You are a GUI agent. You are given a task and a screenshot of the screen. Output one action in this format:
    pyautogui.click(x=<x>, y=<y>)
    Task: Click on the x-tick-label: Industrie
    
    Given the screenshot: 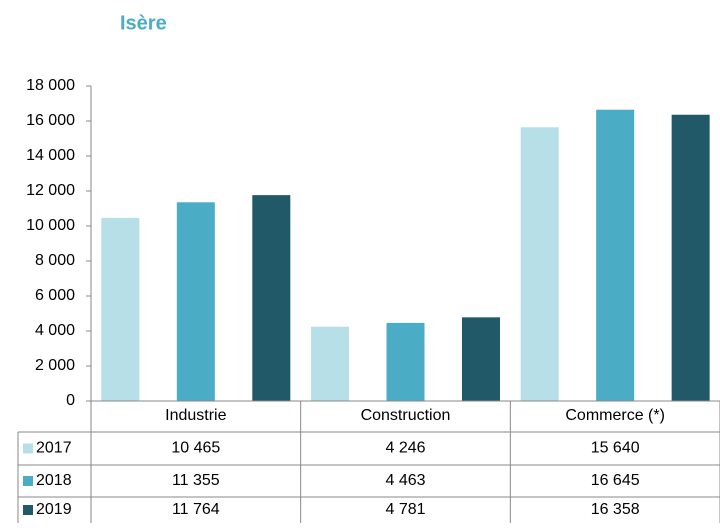 What is the action you would take?
    pyautogui.click(x=195, y=415)
    